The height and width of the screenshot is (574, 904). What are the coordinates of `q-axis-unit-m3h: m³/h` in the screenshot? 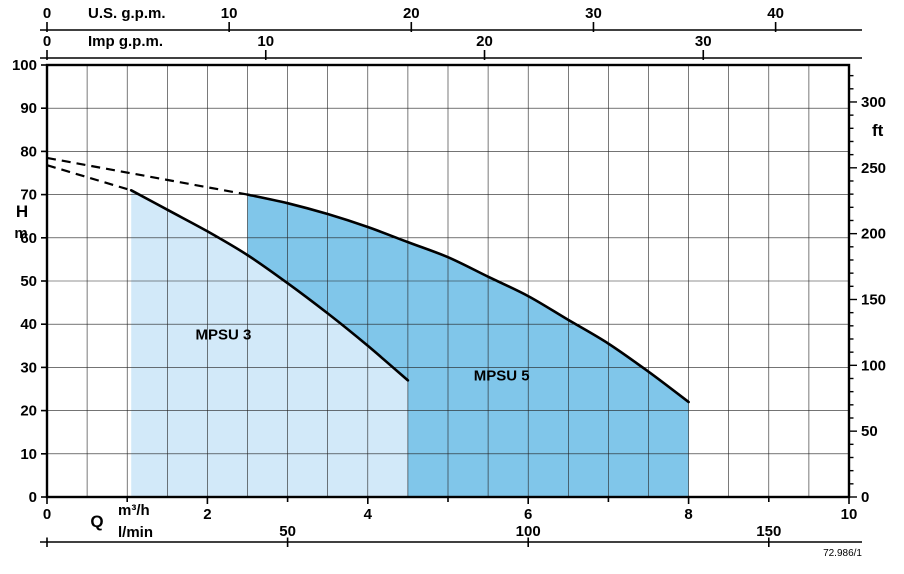 It's located at (134, 510).